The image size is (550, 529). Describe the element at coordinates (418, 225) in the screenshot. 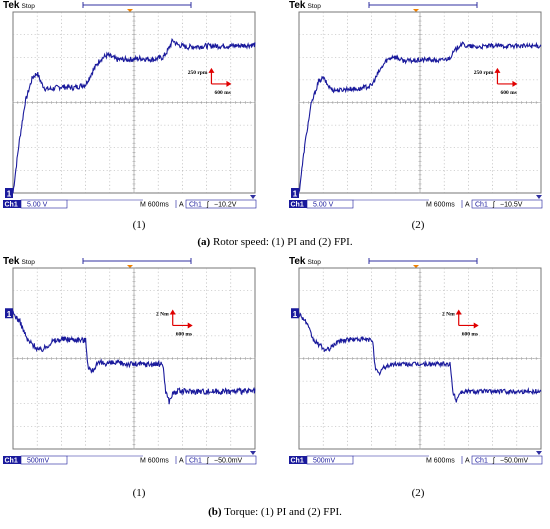

I see `sublabel-speed-fpi: (2)` at that location.